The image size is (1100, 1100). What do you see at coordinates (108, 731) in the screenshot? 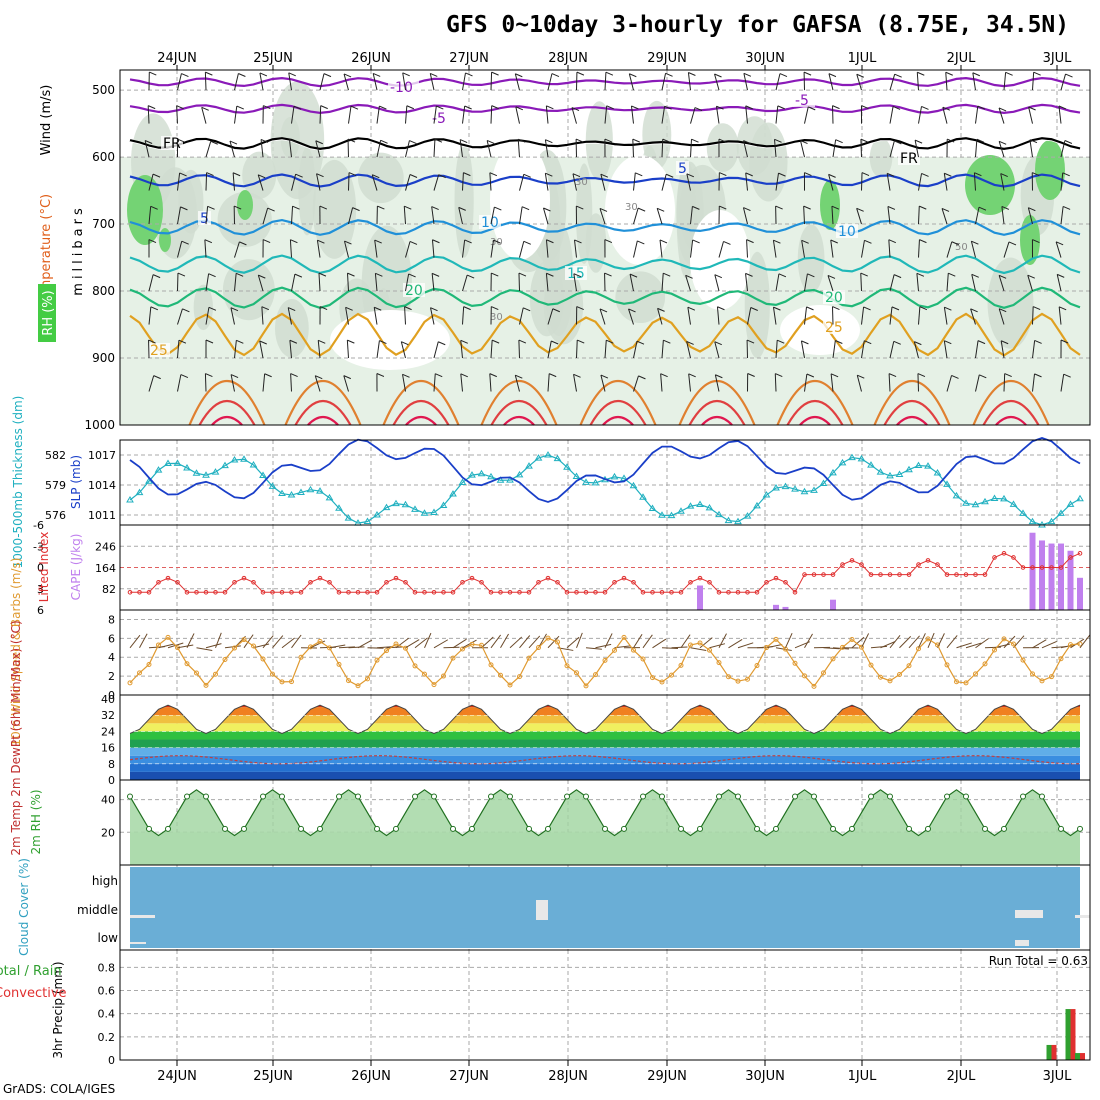
I see `temp-tick-label: 24` at bounding box center [108, 731].